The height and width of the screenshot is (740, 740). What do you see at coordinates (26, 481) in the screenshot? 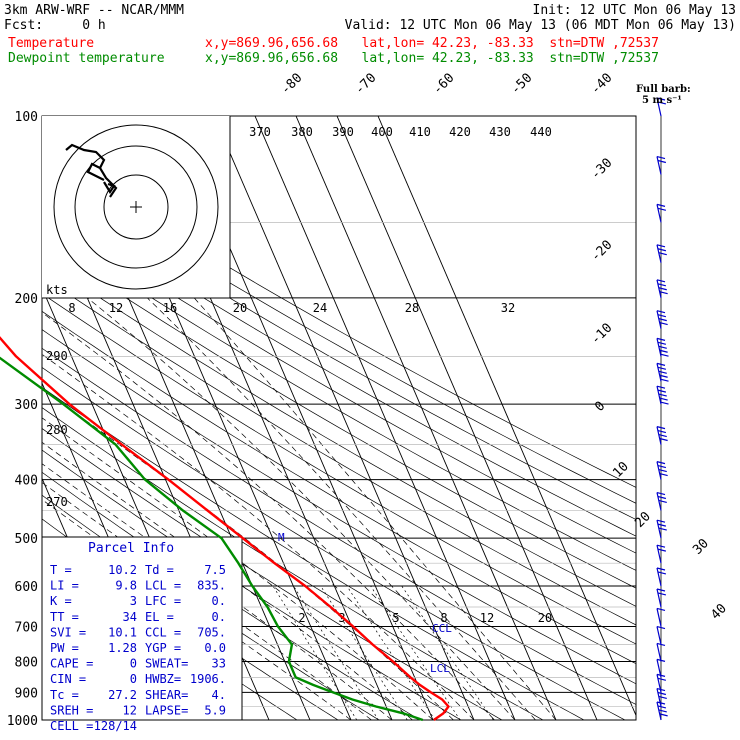
I see `pressure-label: 400` at bounding box center [26, 481].